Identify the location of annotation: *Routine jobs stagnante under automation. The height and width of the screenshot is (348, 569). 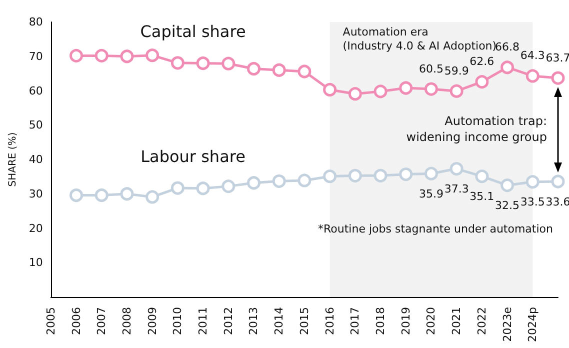
(436, 229).